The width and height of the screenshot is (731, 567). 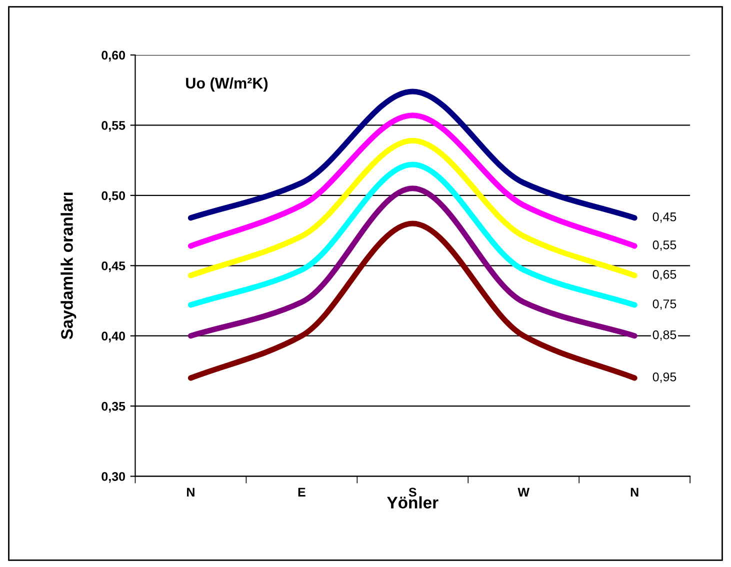 I want to click on y-tick-label: 0,45, so click(x=114, y=266).